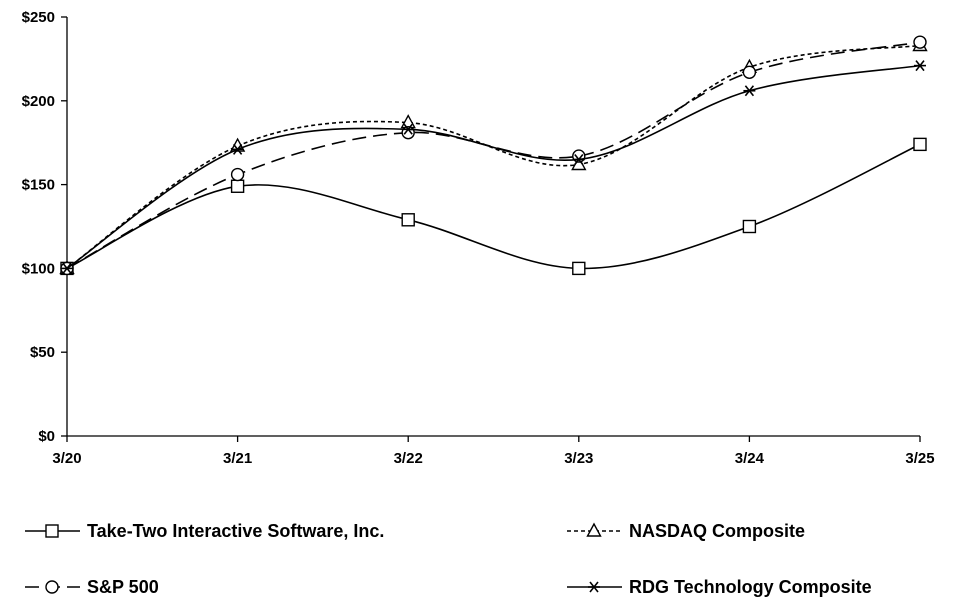  What do you see at coordinates (38, 101) in the screenshot?
I see `y-tick-label: $200` at bounding box center [38, 101].